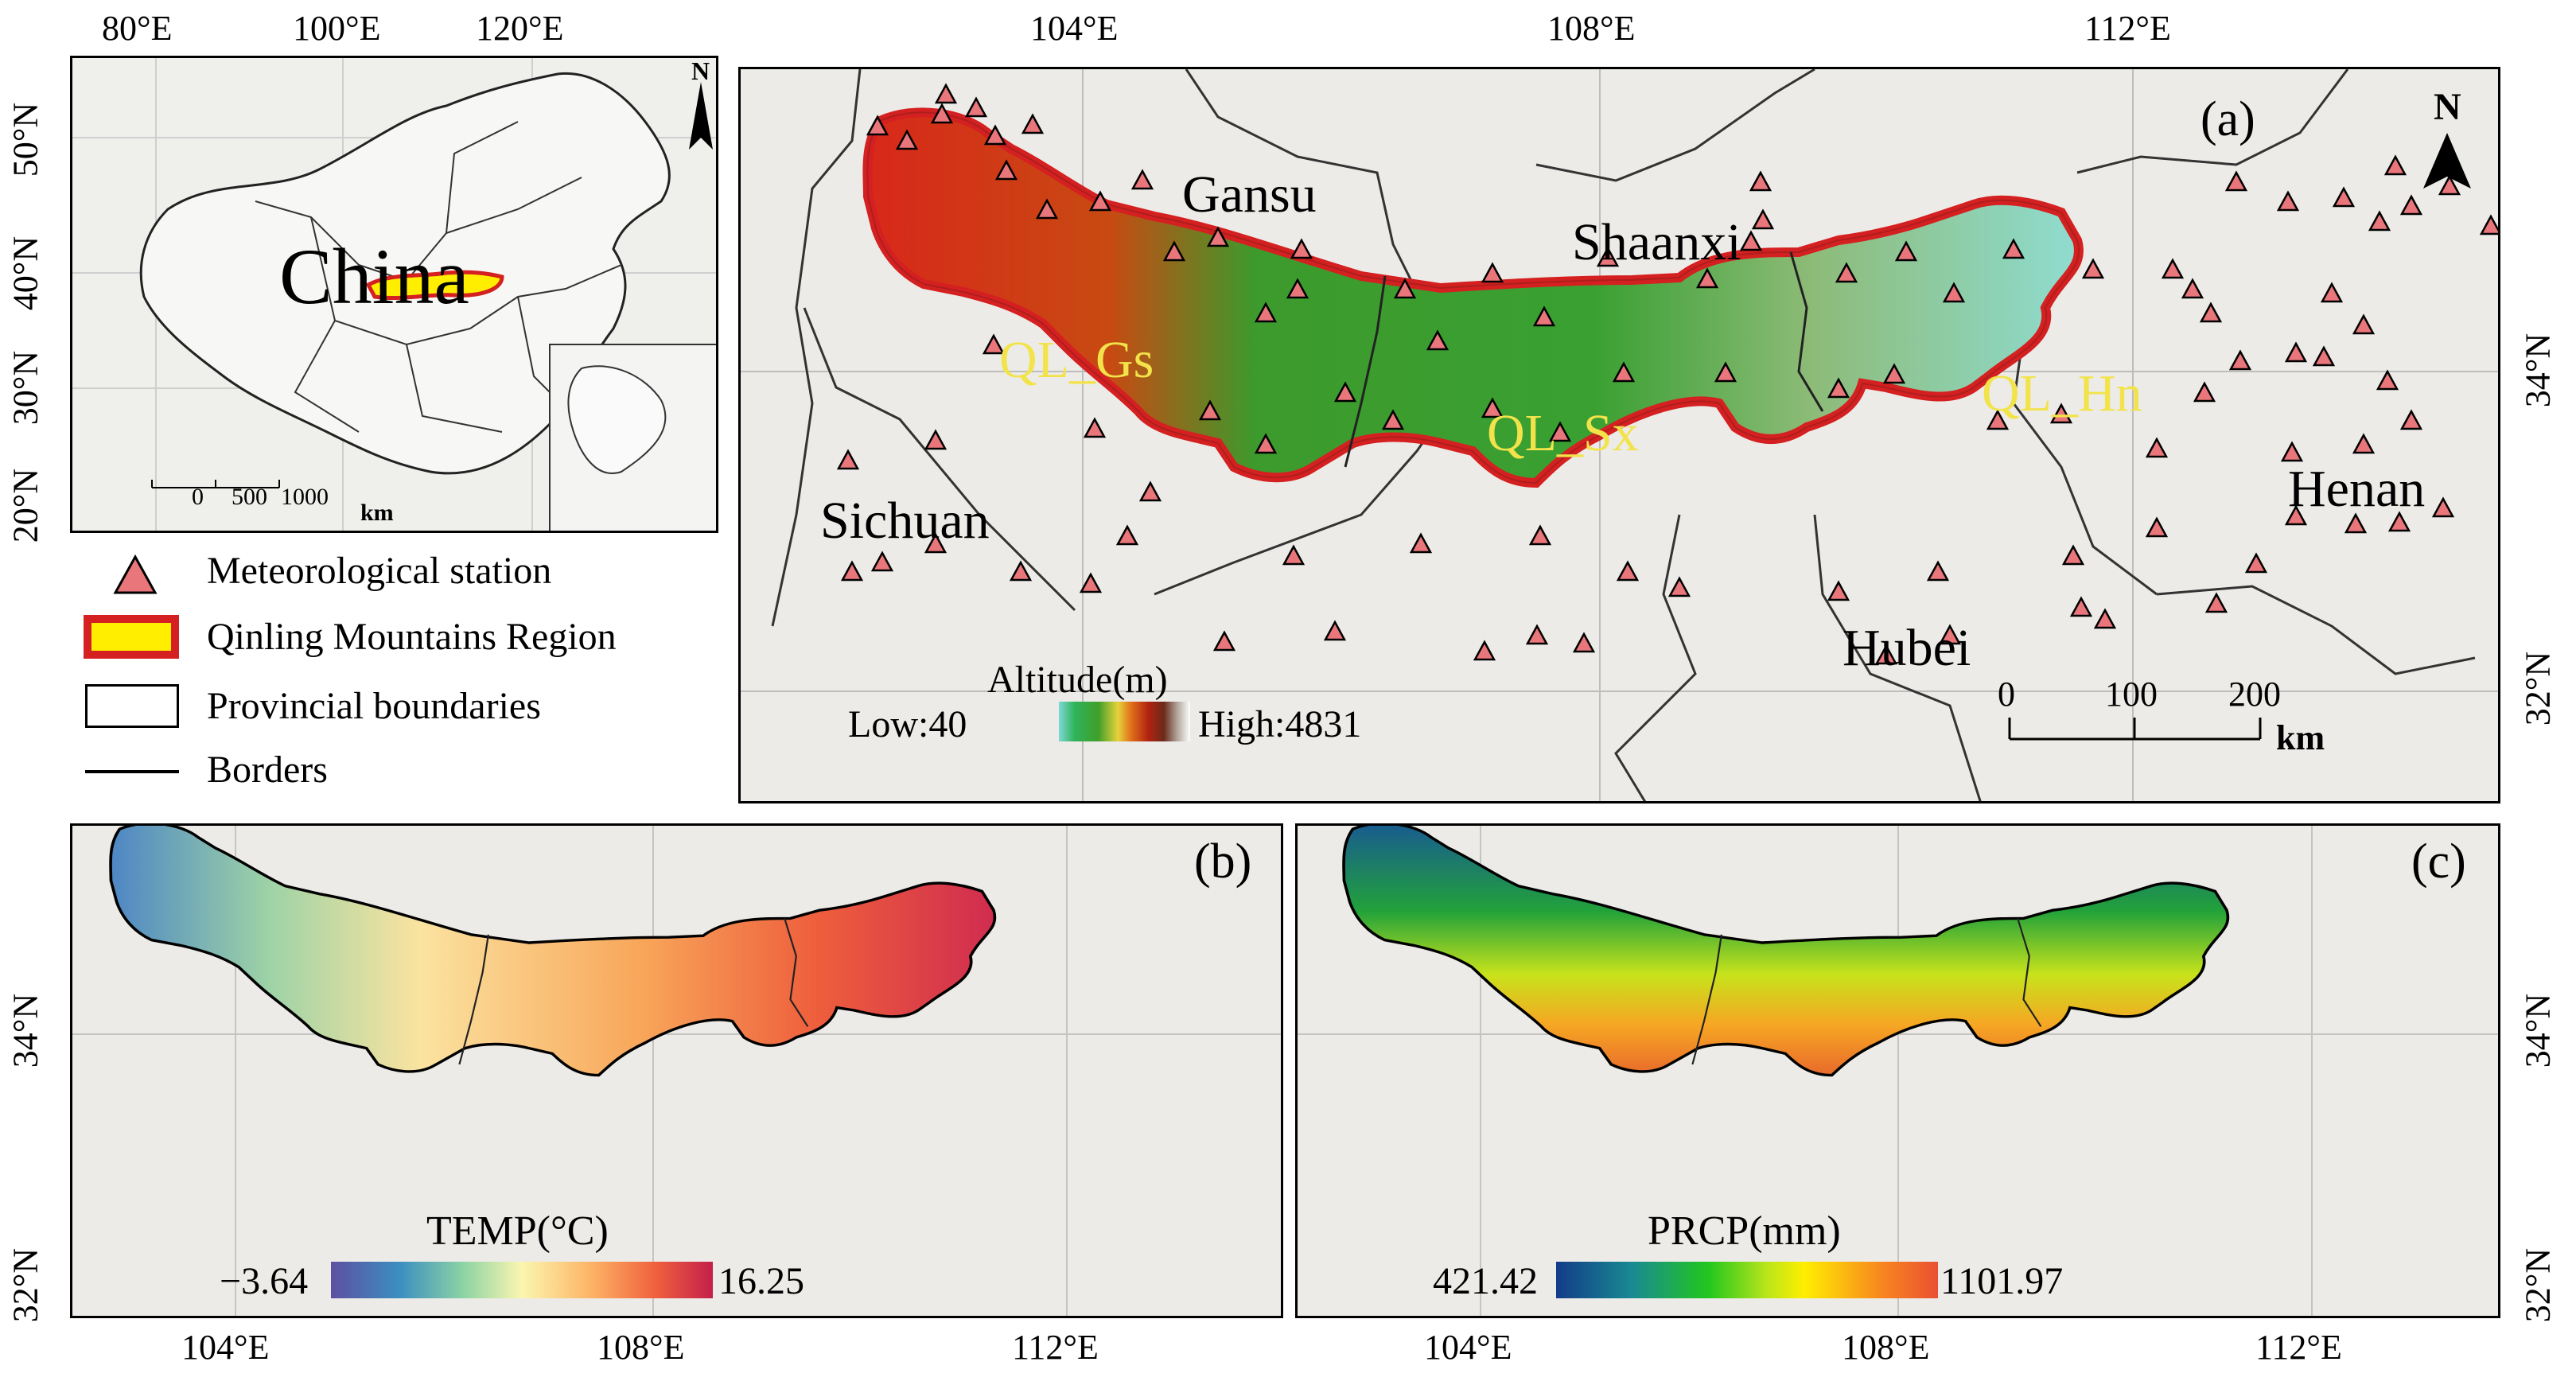 This screenshot has height=1389, width=2576. I want to click on panel-b-bottom-tick-104E: 104°E, so click(225, 1347).